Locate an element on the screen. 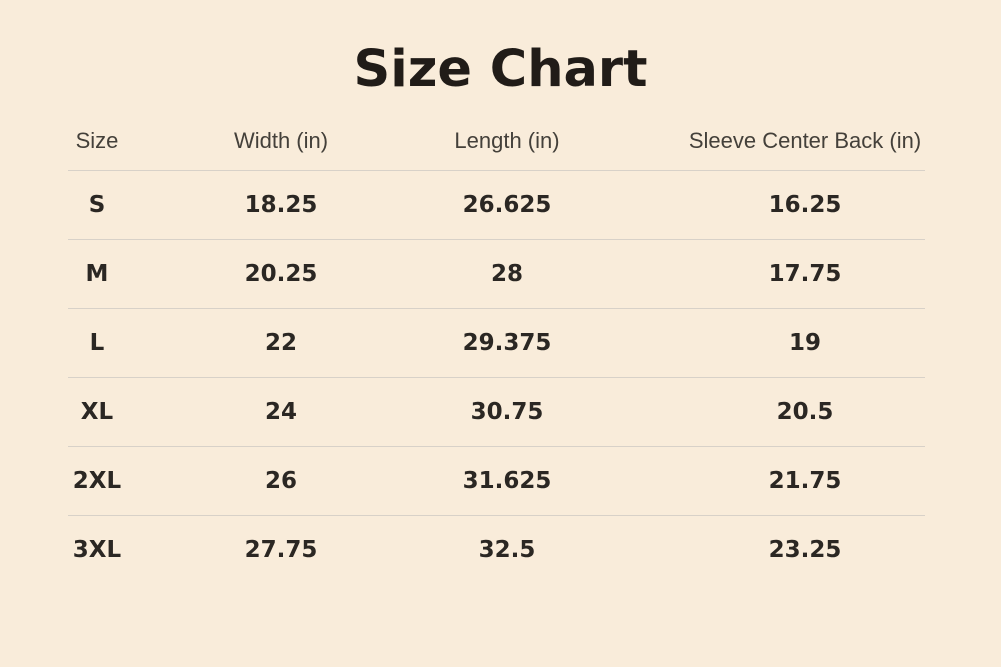  width-cell: 20.25 is located at coordinates (281, 274).